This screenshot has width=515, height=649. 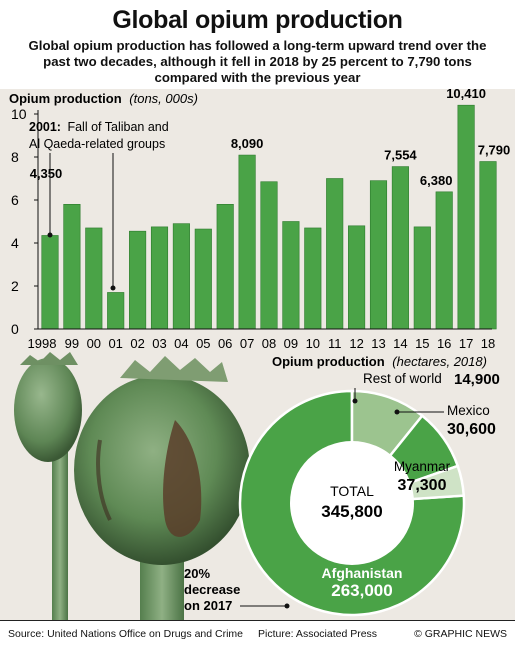 I want to click on label-myanmar-name: Myanmar, so click(x=422, y=466).